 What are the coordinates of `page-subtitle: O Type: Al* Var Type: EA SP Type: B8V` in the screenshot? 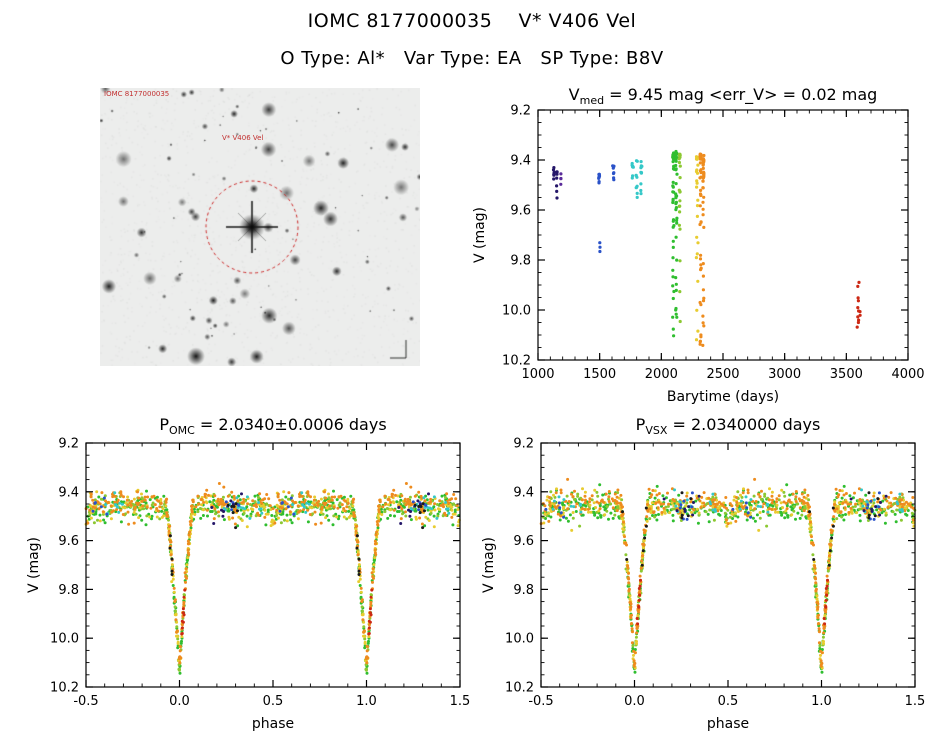 It's located at (472, 58).